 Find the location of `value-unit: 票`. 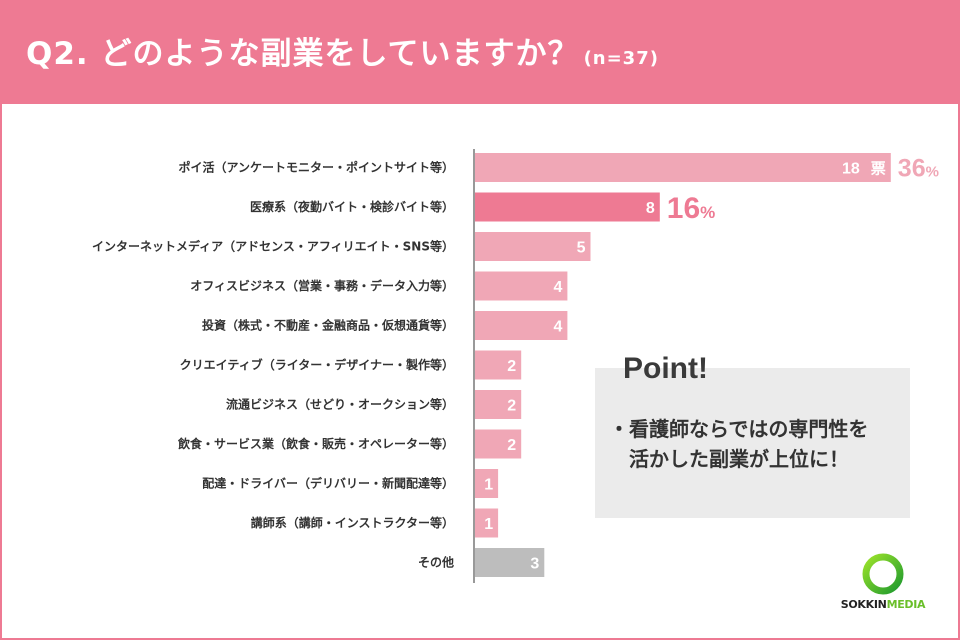

value-unit: 票 is located at coordinates (878, 169).